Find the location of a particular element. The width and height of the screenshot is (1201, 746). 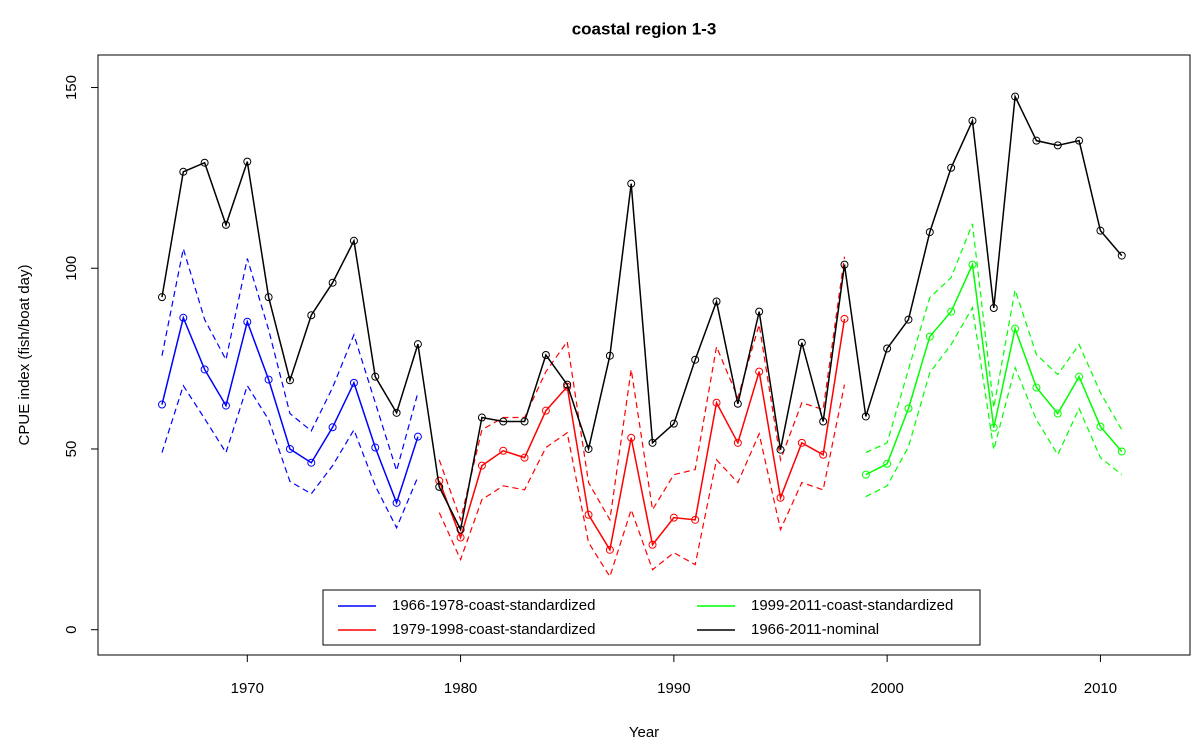

x-tick-label: 2000 is located at coordinates (886, 688).